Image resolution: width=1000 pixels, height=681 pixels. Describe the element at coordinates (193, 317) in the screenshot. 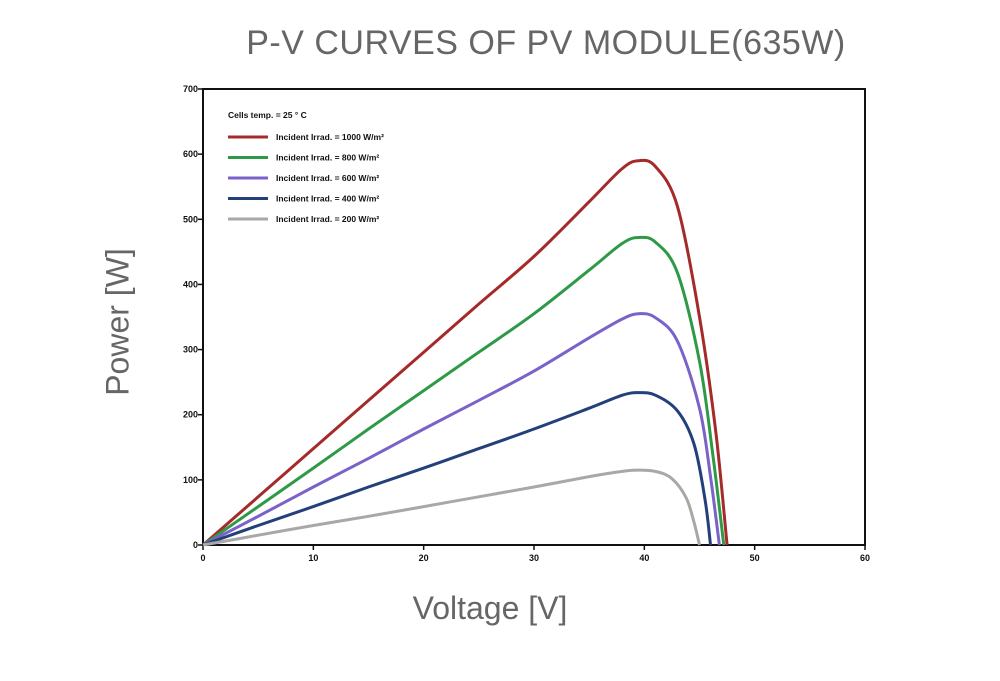

I see `y-axis-ticks: 0 100 200 300 400 500 600 700` at that location.